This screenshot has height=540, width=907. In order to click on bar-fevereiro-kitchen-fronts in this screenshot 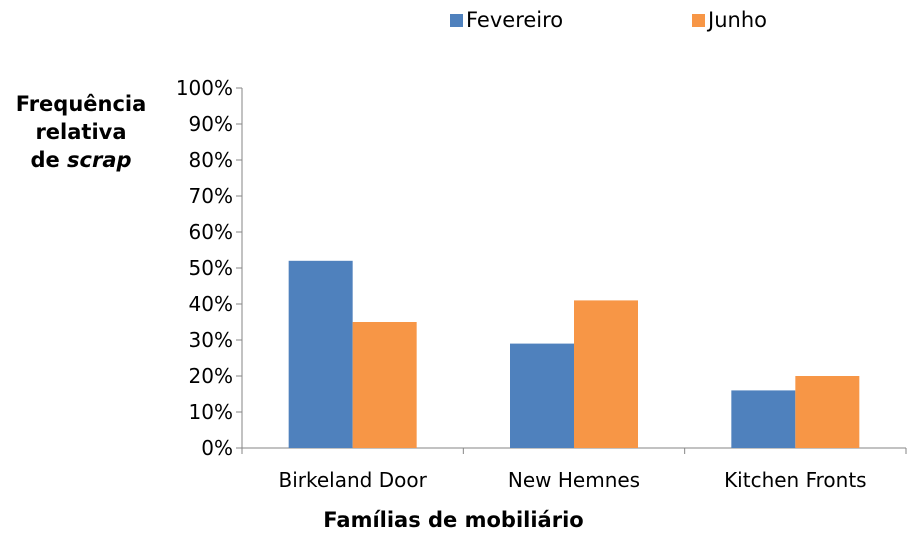, I will do `click(763, 419)`.